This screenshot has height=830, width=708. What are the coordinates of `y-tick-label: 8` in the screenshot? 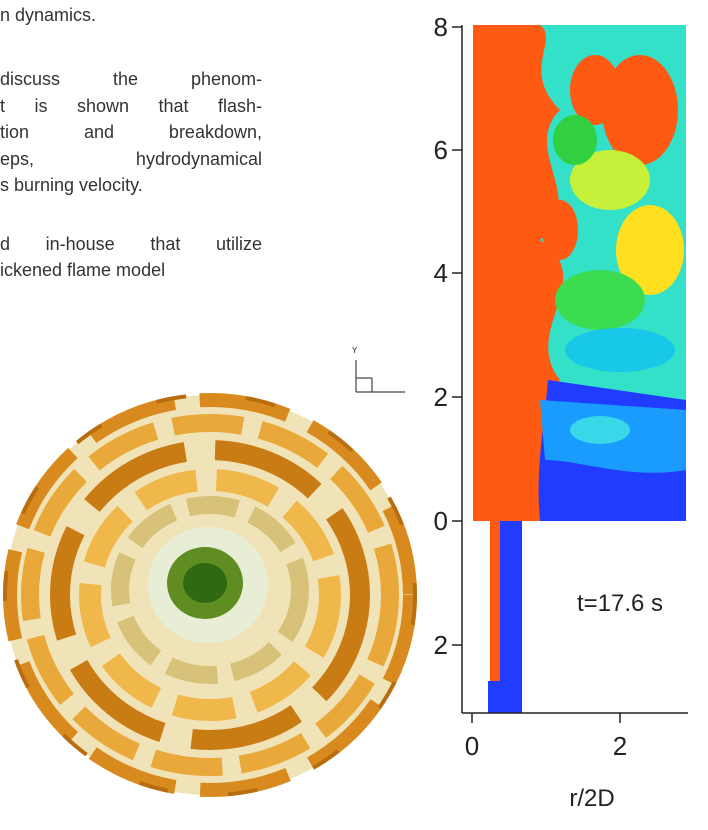 It's located at (441, 27).